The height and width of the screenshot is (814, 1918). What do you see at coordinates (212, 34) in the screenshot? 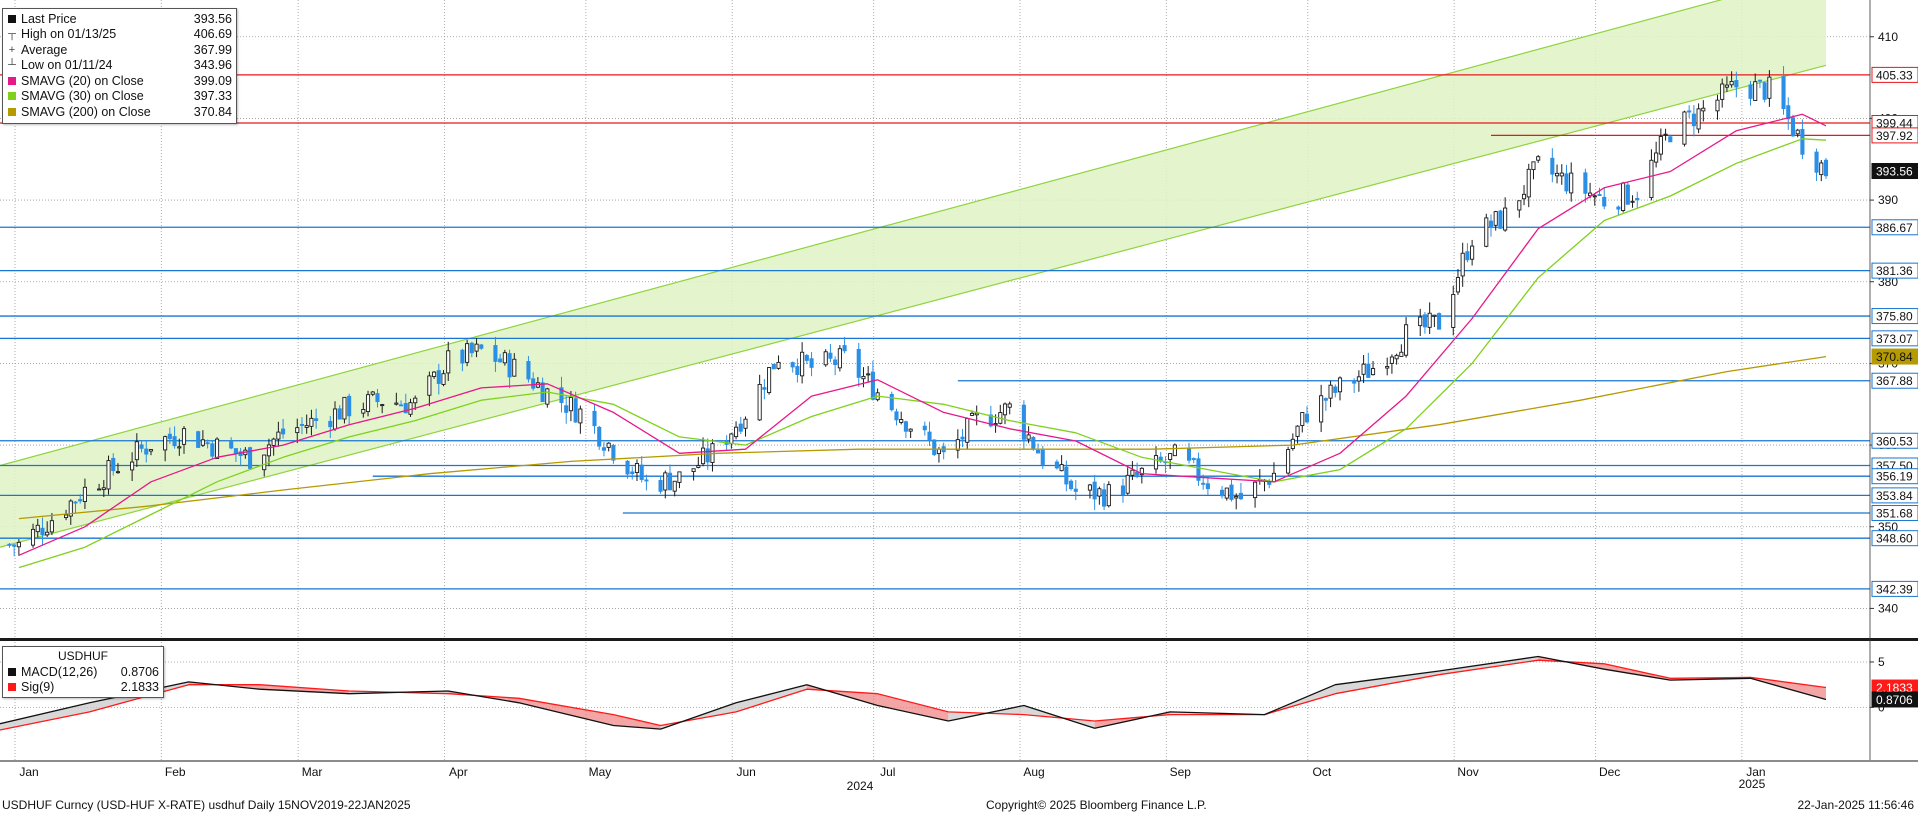
I see `legend-value: 406.69` at bounding box center [212, 34].